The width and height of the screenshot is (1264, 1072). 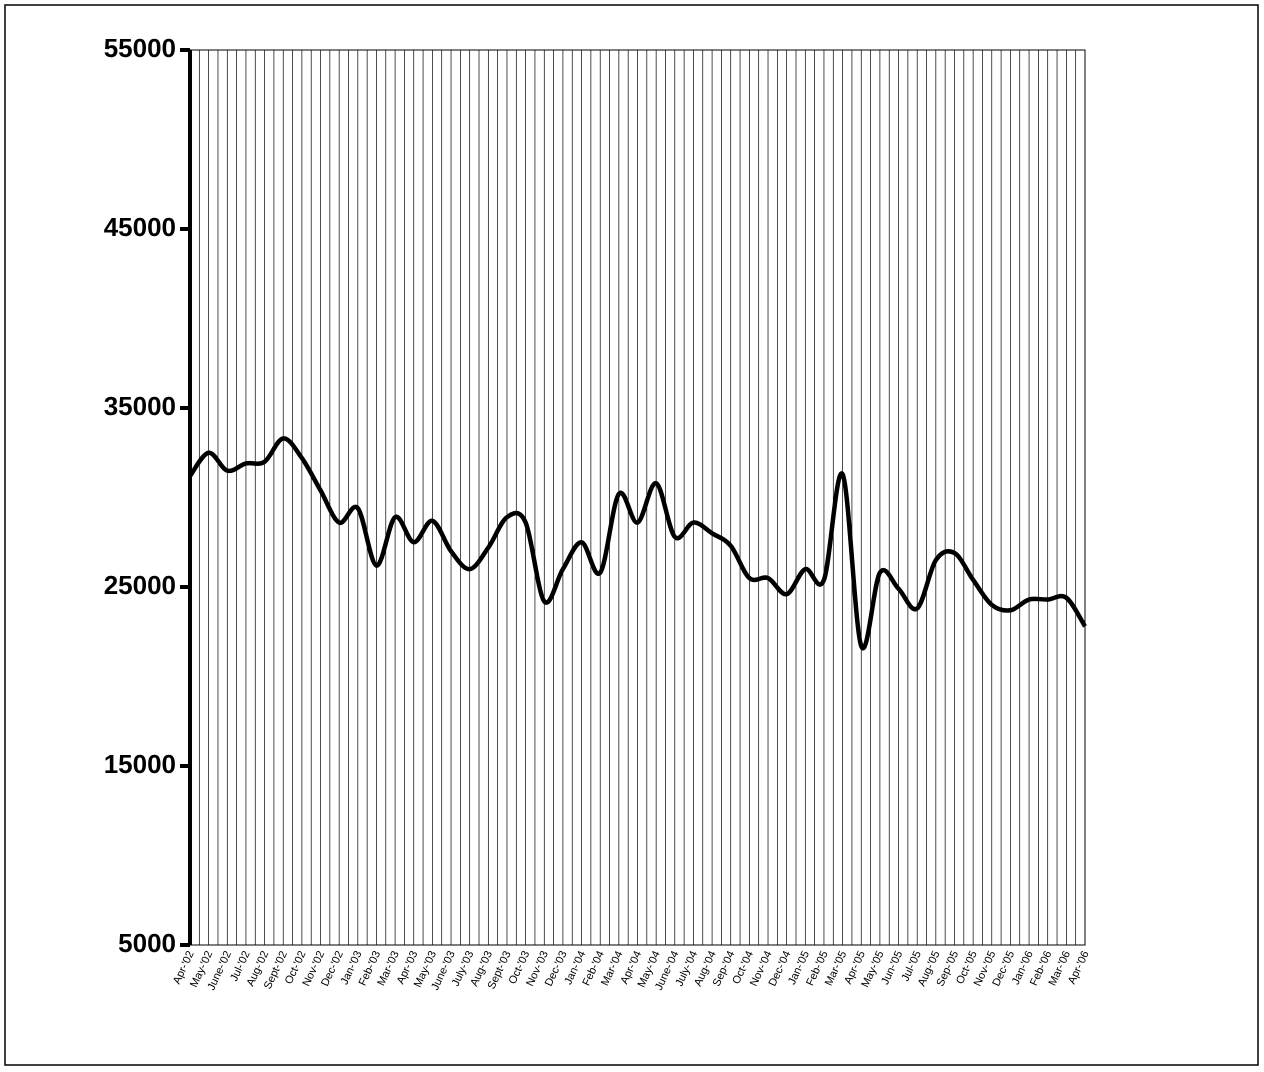 I want to click on y-tick-label: 45000, so click(x=140, y=227).